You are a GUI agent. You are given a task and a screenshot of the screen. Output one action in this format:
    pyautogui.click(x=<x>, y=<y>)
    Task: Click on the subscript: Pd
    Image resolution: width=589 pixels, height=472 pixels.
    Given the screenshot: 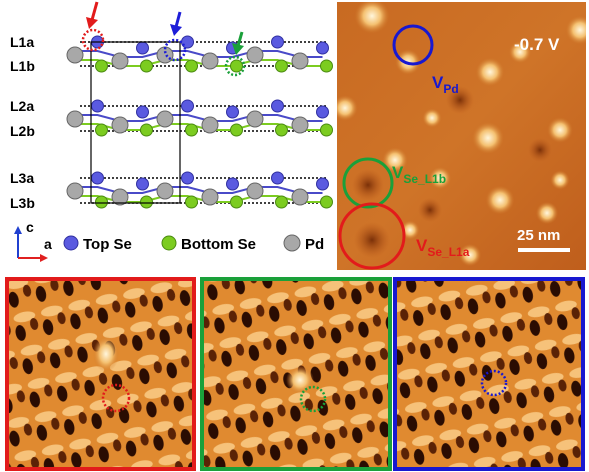 What is the action you would take?
    pyautogui.click(x=450, y=89)
    